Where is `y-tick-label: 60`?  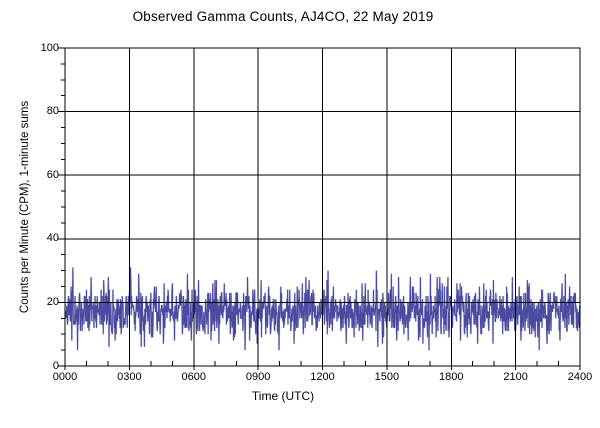
y-tick-label: 60 is located at coordinates (52, 174).